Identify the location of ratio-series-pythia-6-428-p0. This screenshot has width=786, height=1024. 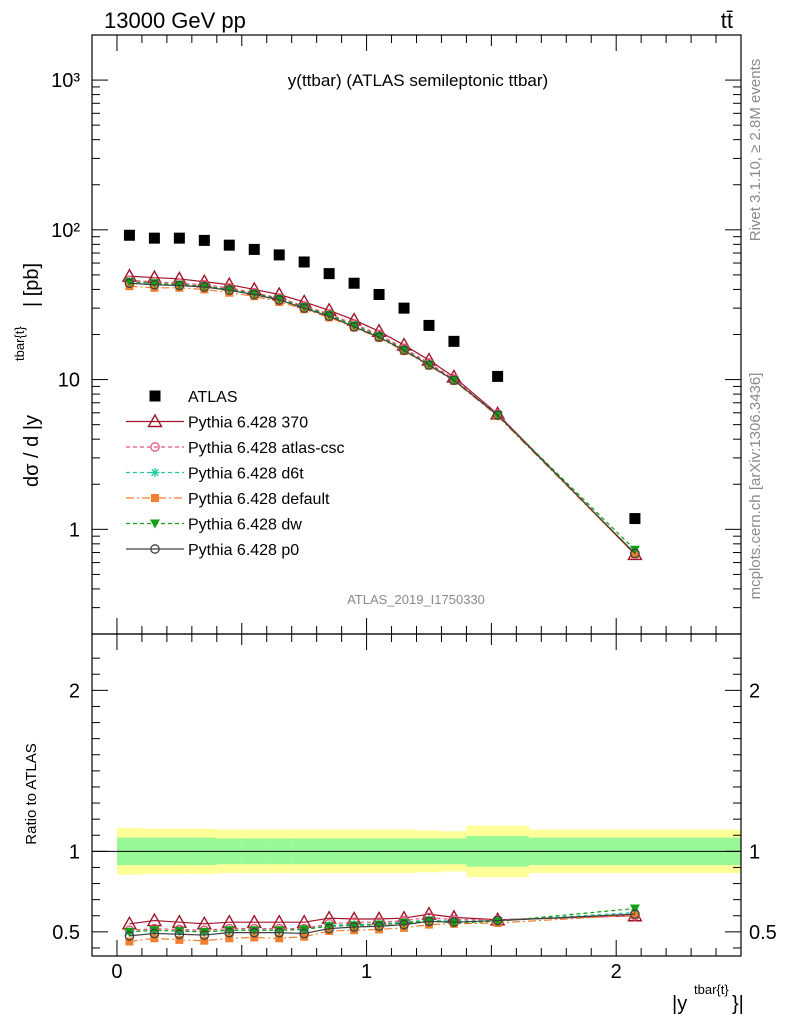
(382, 925).